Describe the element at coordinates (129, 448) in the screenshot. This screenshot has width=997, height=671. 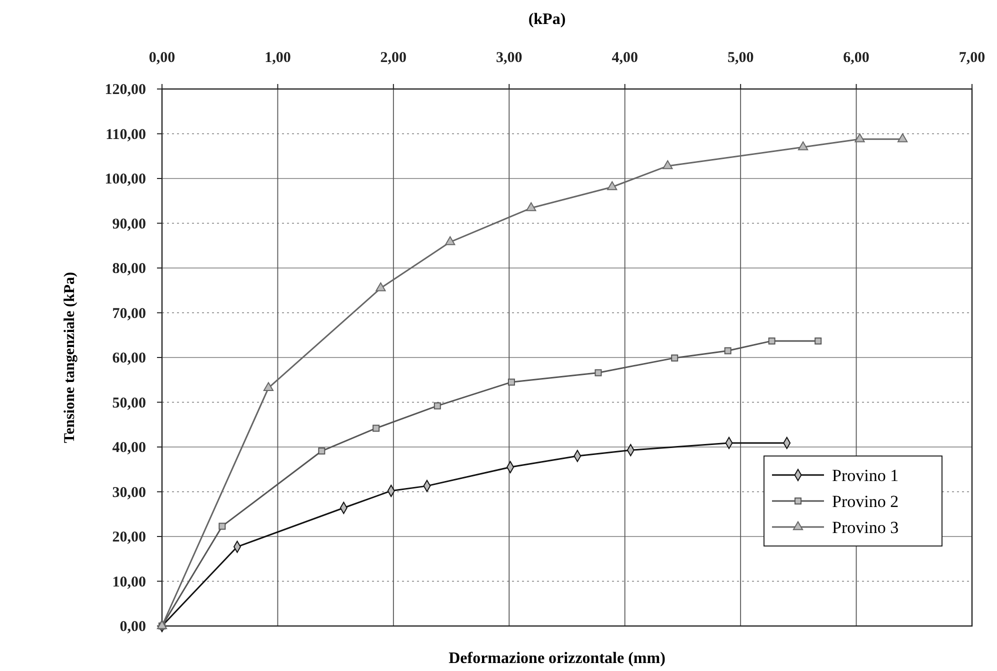
I see `y-tick-label: 40,00` at that location.